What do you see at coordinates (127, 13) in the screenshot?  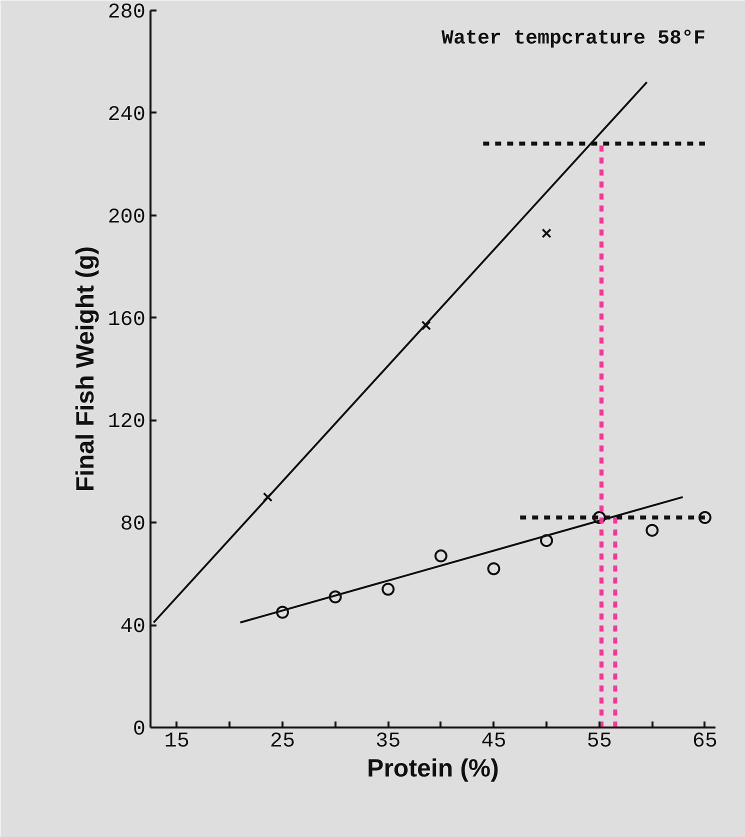 I see `y-tick-label: 280` at bounding box center [127, 13].